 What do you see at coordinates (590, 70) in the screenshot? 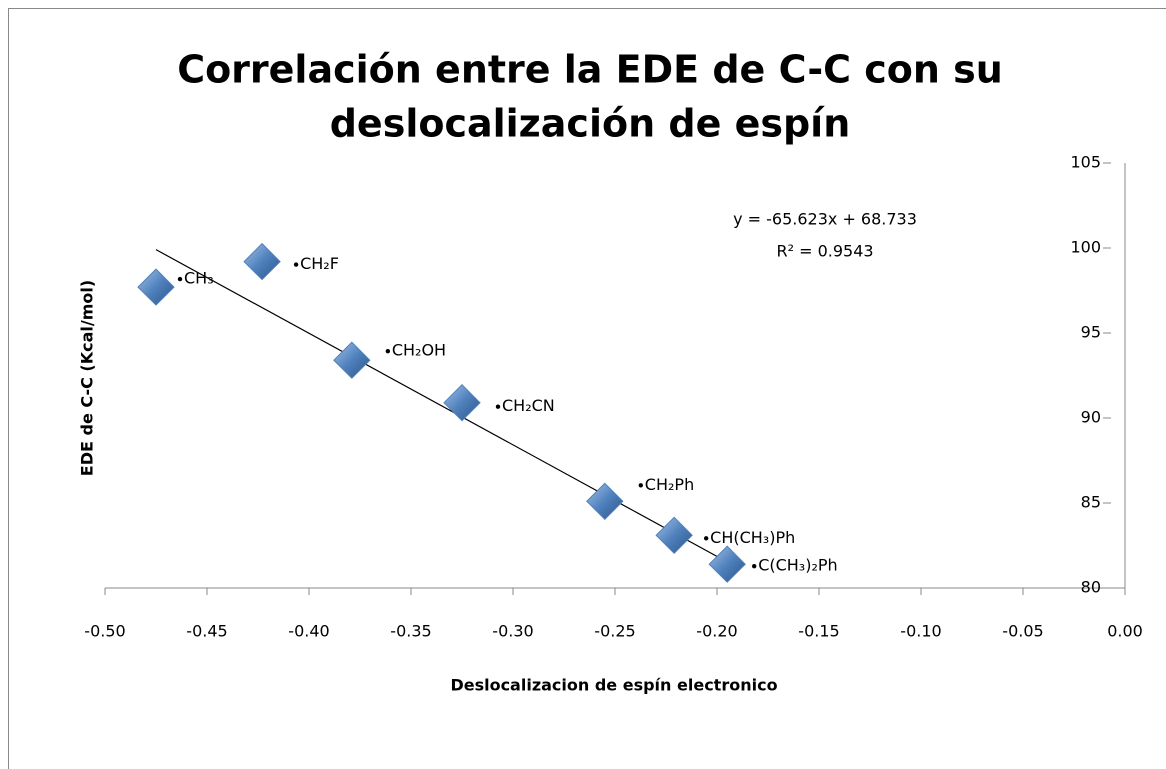
I see `chart-title: Correlación entre la EDE de C-C con su` at bounding box center [590, 70].